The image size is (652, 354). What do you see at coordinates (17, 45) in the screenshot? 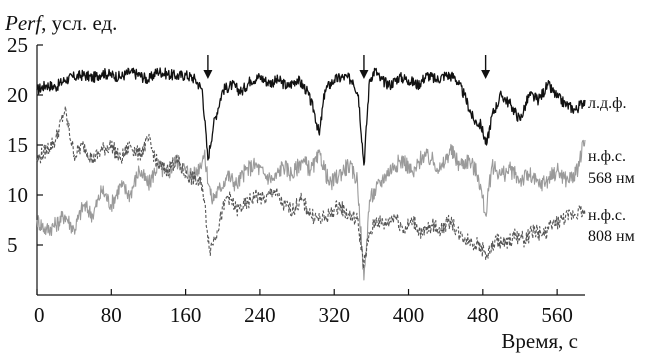
I see `y-tick-label: 25` at bounding box center [17, 45].